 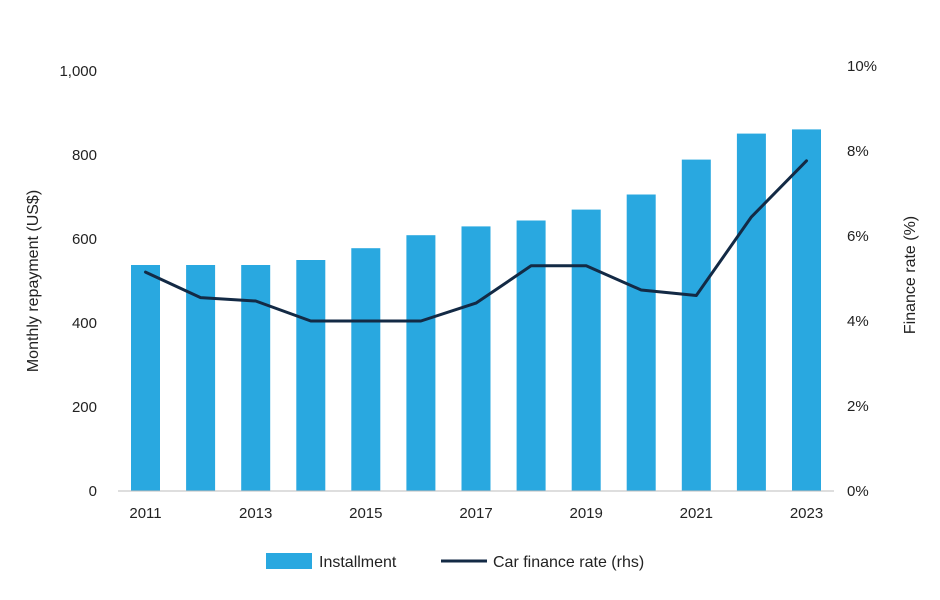 I want to click on x-tick-label: 2013, so click(x=255, y=513).